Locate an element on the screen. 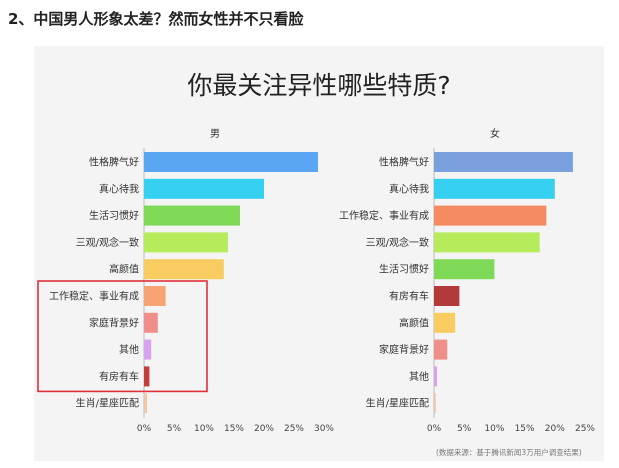 This screenshot has height=468, width=619. category-label-1-3: 三观/观念一致 is located at coordinates (397, 242).